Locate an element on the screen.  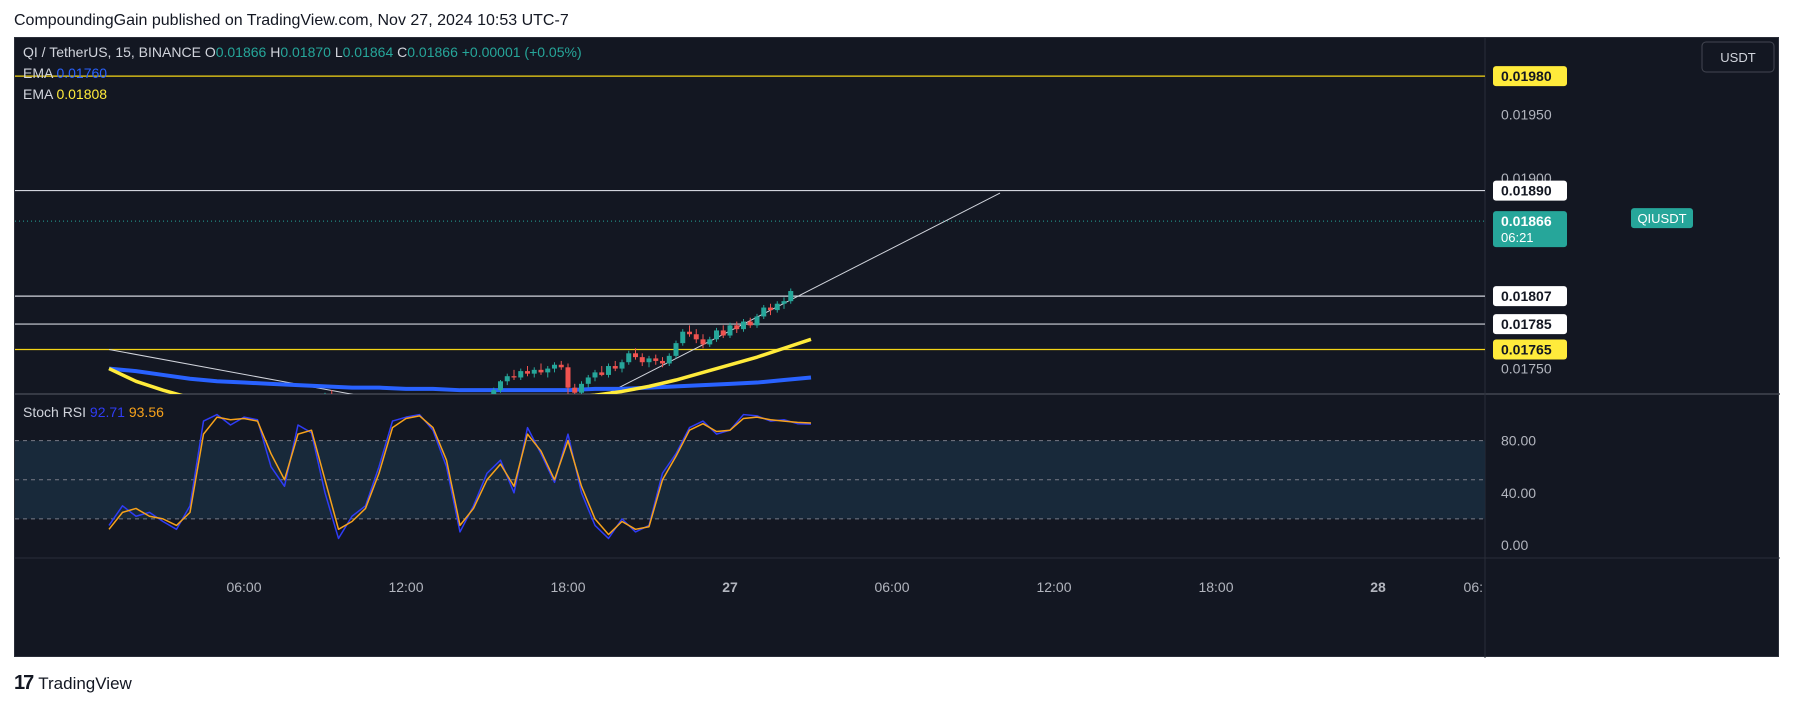
price-tag: 0.01765 is located at coordinates (1530, 349).